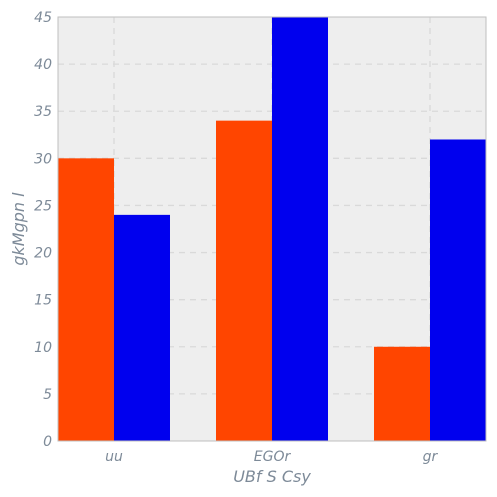 Image resolution: width=497 pixels, height=497 pixels. What do you see at coordinates (18, 229) in the screenshot?
I see `y-axis-label: gkMgpn l` at bounding box center [18, 229].